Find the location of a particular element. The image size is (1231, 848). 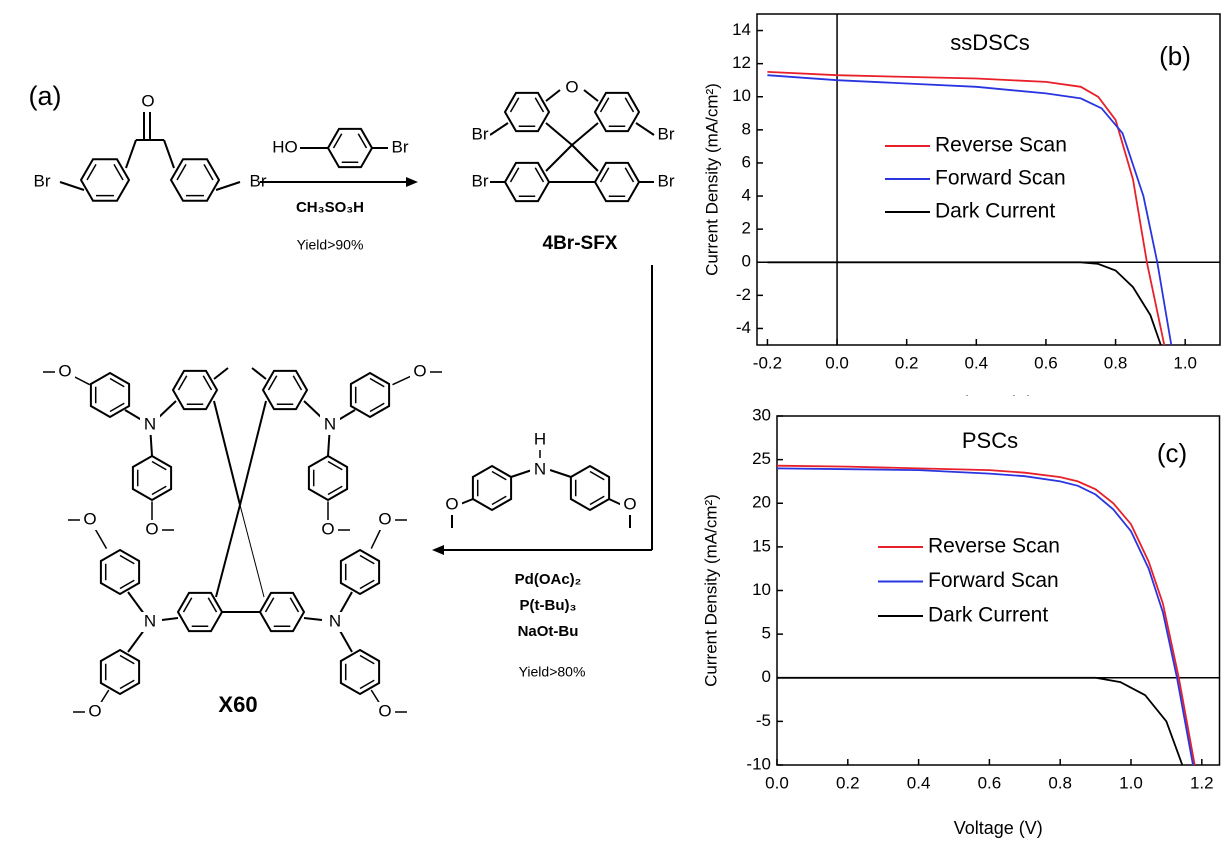

y-tick-label: 6 is located at coordinates (746, 161).